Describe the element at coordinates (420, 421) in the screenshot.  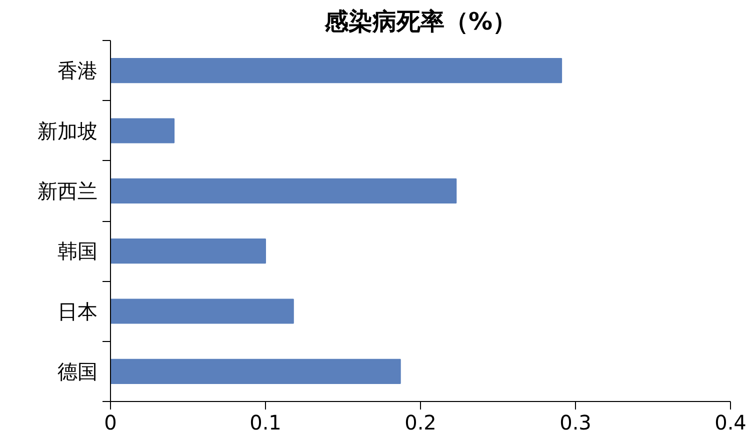
I see `x-tick-label: 0.2` at that location.